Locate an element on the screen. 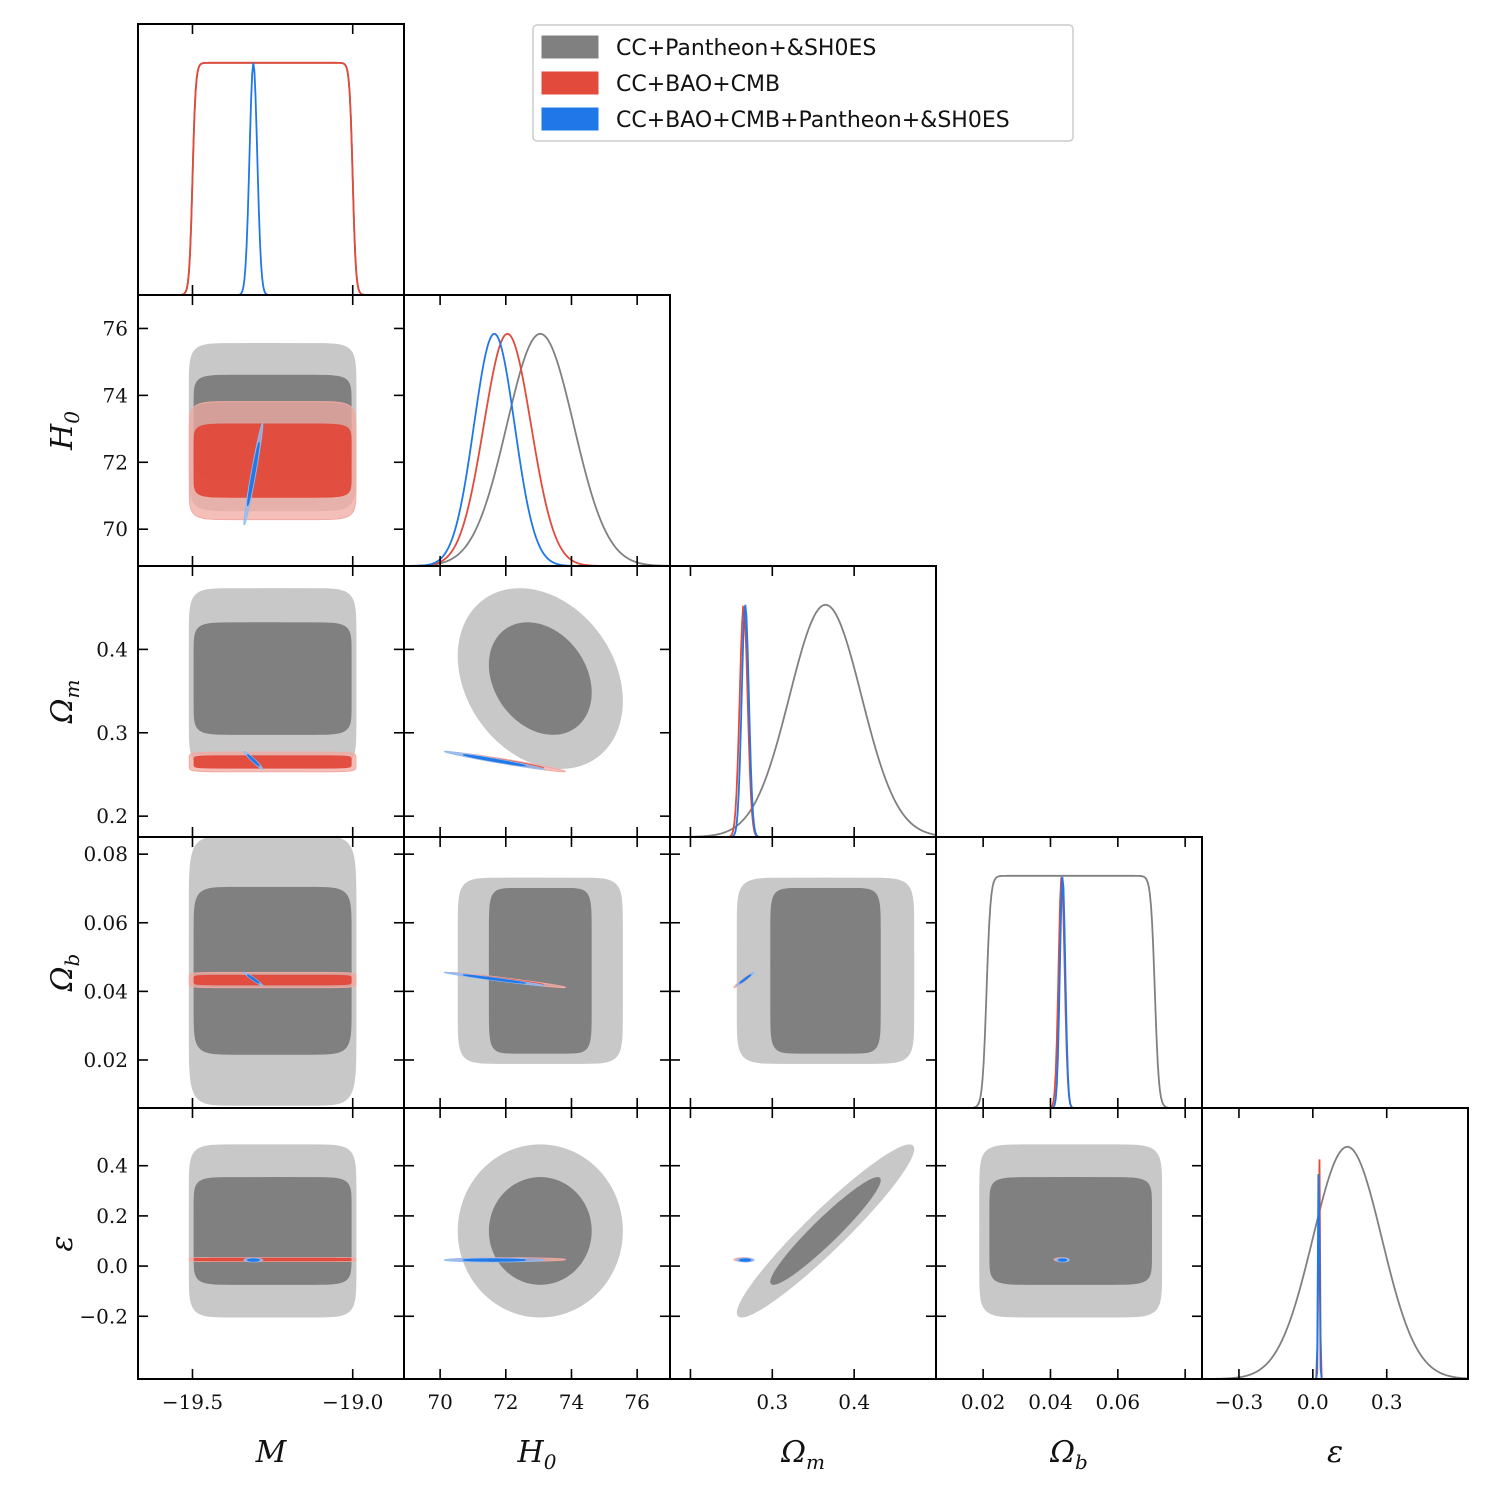 The width and height of the screenshot is (1494, 1494). panel-Ob-vs-Om is located at coordinates (803, 972).